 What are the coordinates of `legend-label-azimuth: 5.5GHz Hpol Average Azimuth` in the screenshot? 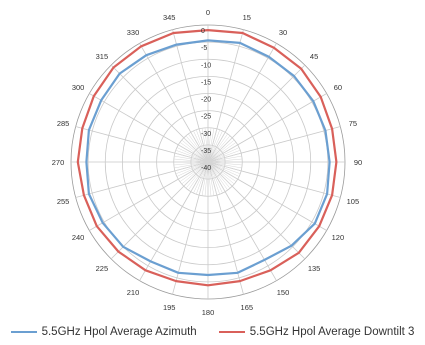 It's located at (119, 332).